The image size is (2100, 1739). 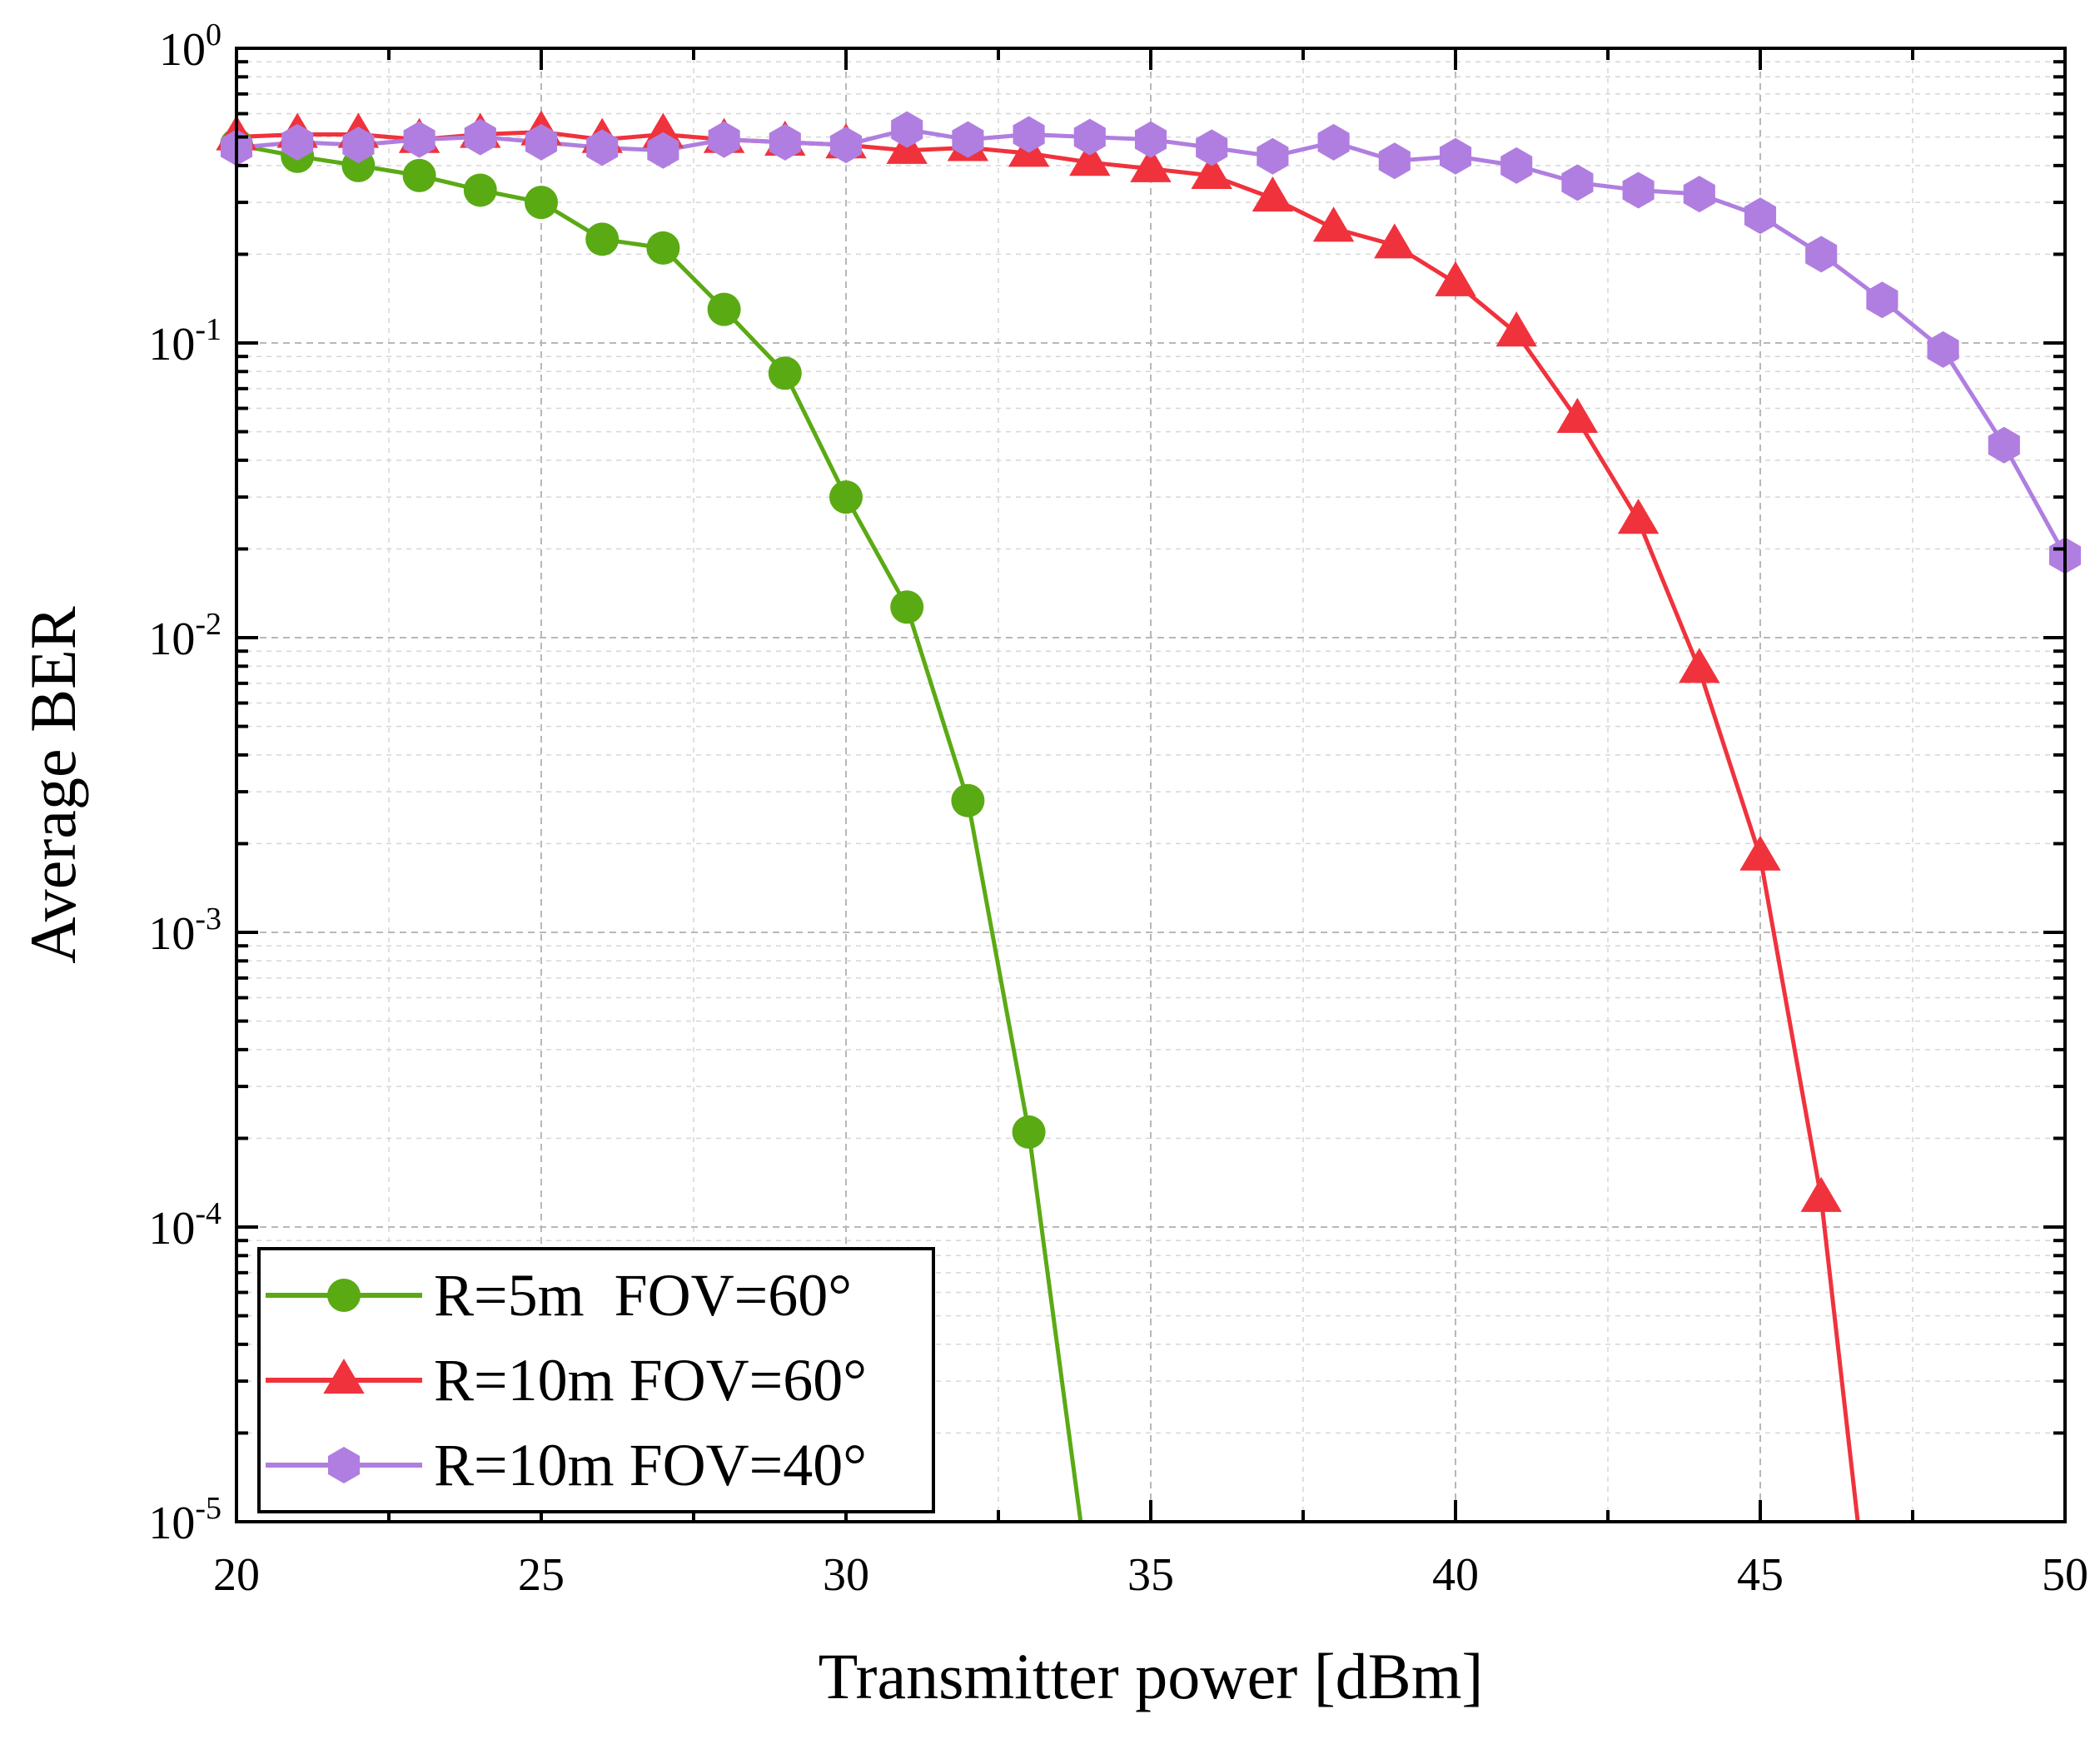 I want to click on x-tick-label: 20, so click(x=236, y=1575).